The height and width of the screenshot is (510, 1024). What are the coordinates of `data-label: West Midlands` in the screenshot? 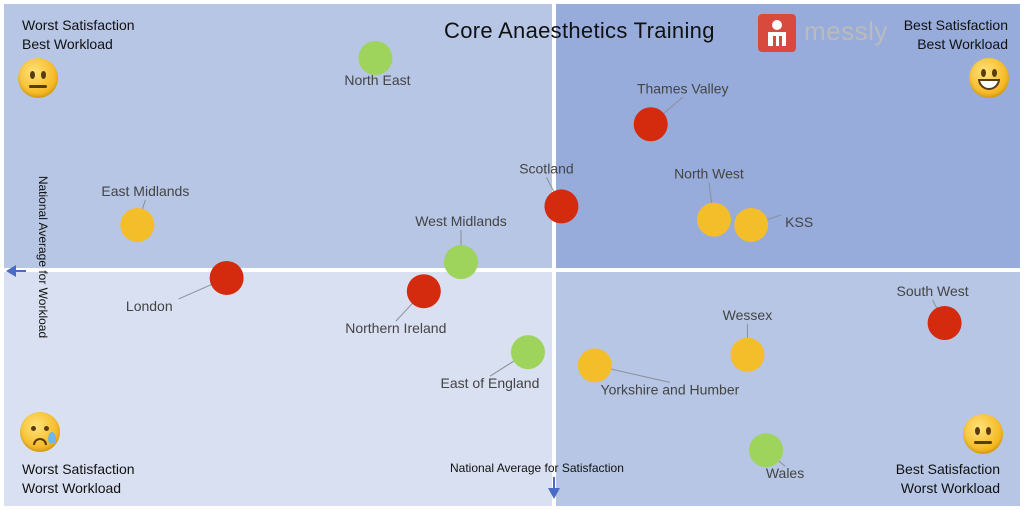 It's located at (461, 221).